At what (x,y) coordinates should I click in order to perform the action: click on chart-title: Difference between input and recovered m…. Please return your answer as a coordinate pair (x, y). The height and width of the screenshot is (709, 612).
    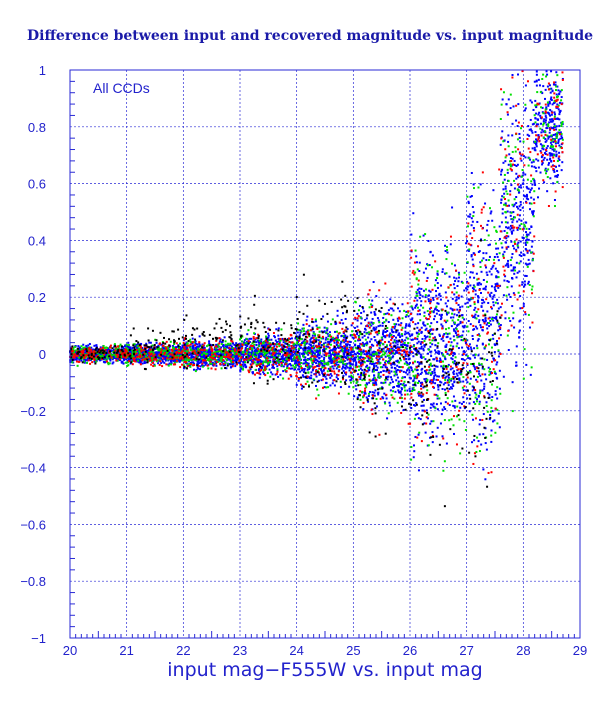
    Looking at the image, I should click on (310, 36).